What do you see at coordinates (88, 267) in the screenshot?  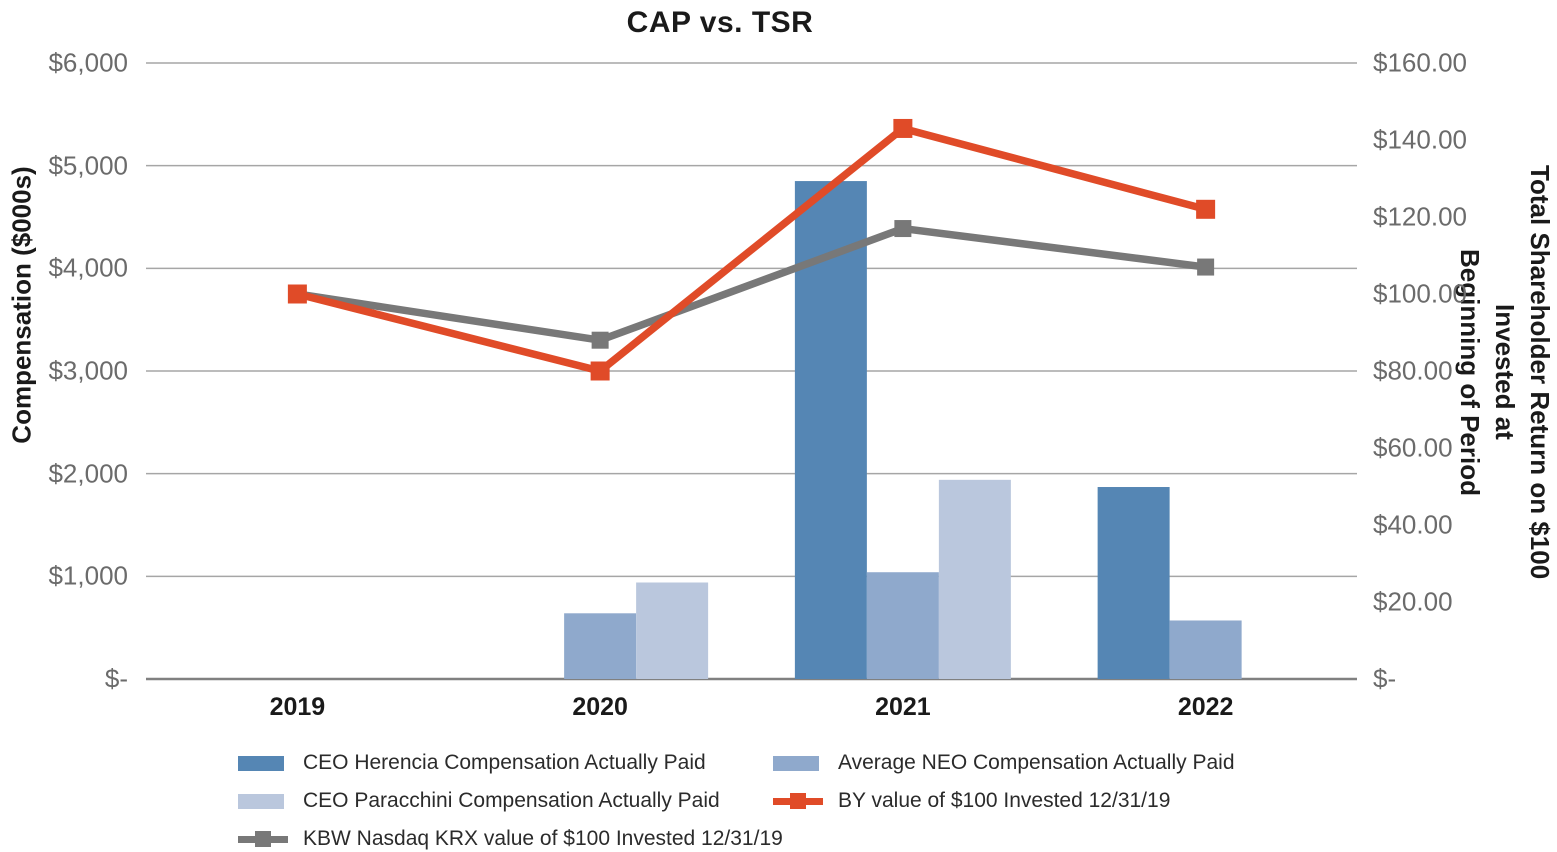 I see `left-tick: $4,000` at bounding box center [88, 267].